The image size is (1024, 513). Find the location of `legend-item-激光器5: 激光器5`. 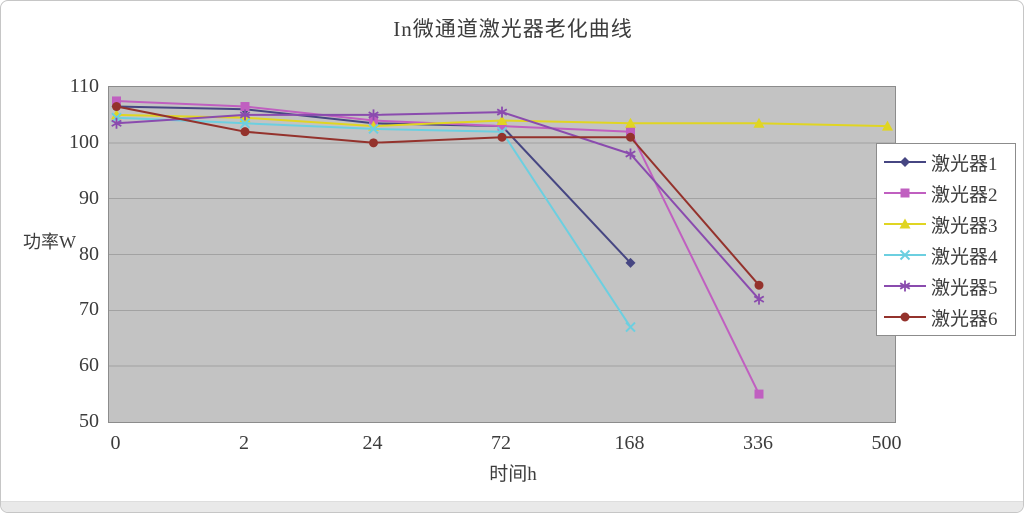

legend-item-激光器5: 激光器5 is located at coordinates (946, 286).